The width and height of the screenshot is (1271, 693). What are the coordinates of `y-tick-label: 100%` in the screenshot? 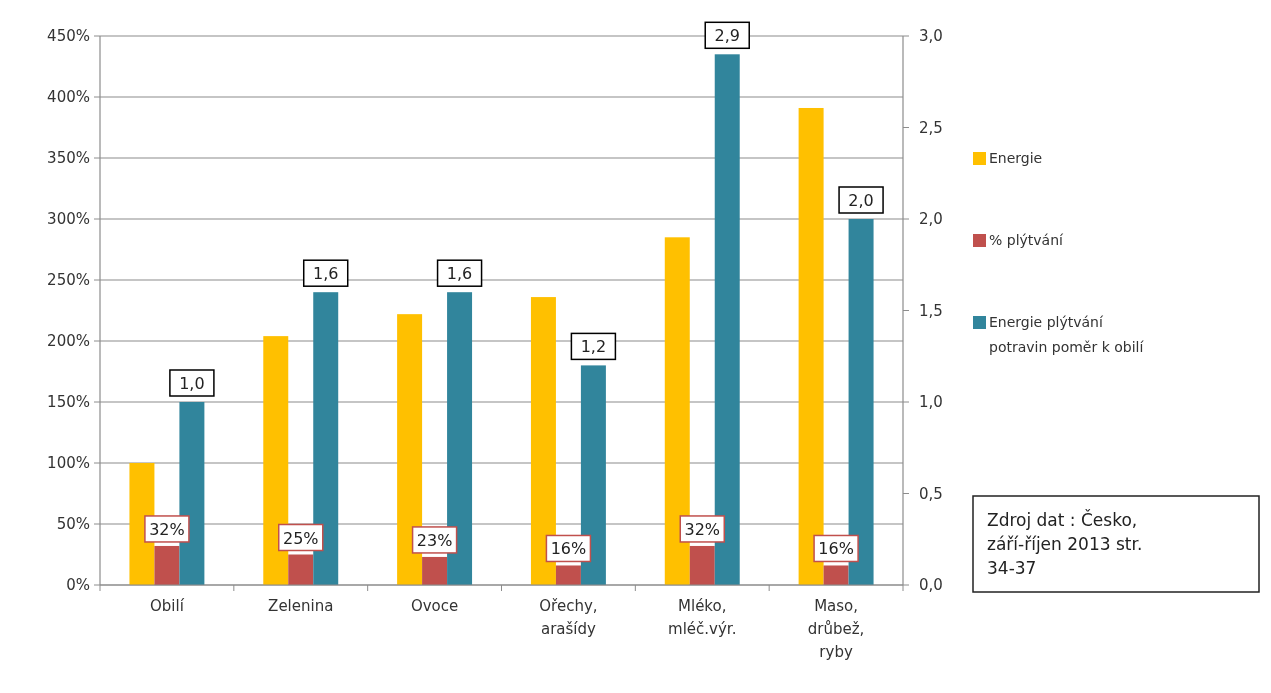 It's located at (68, 463).